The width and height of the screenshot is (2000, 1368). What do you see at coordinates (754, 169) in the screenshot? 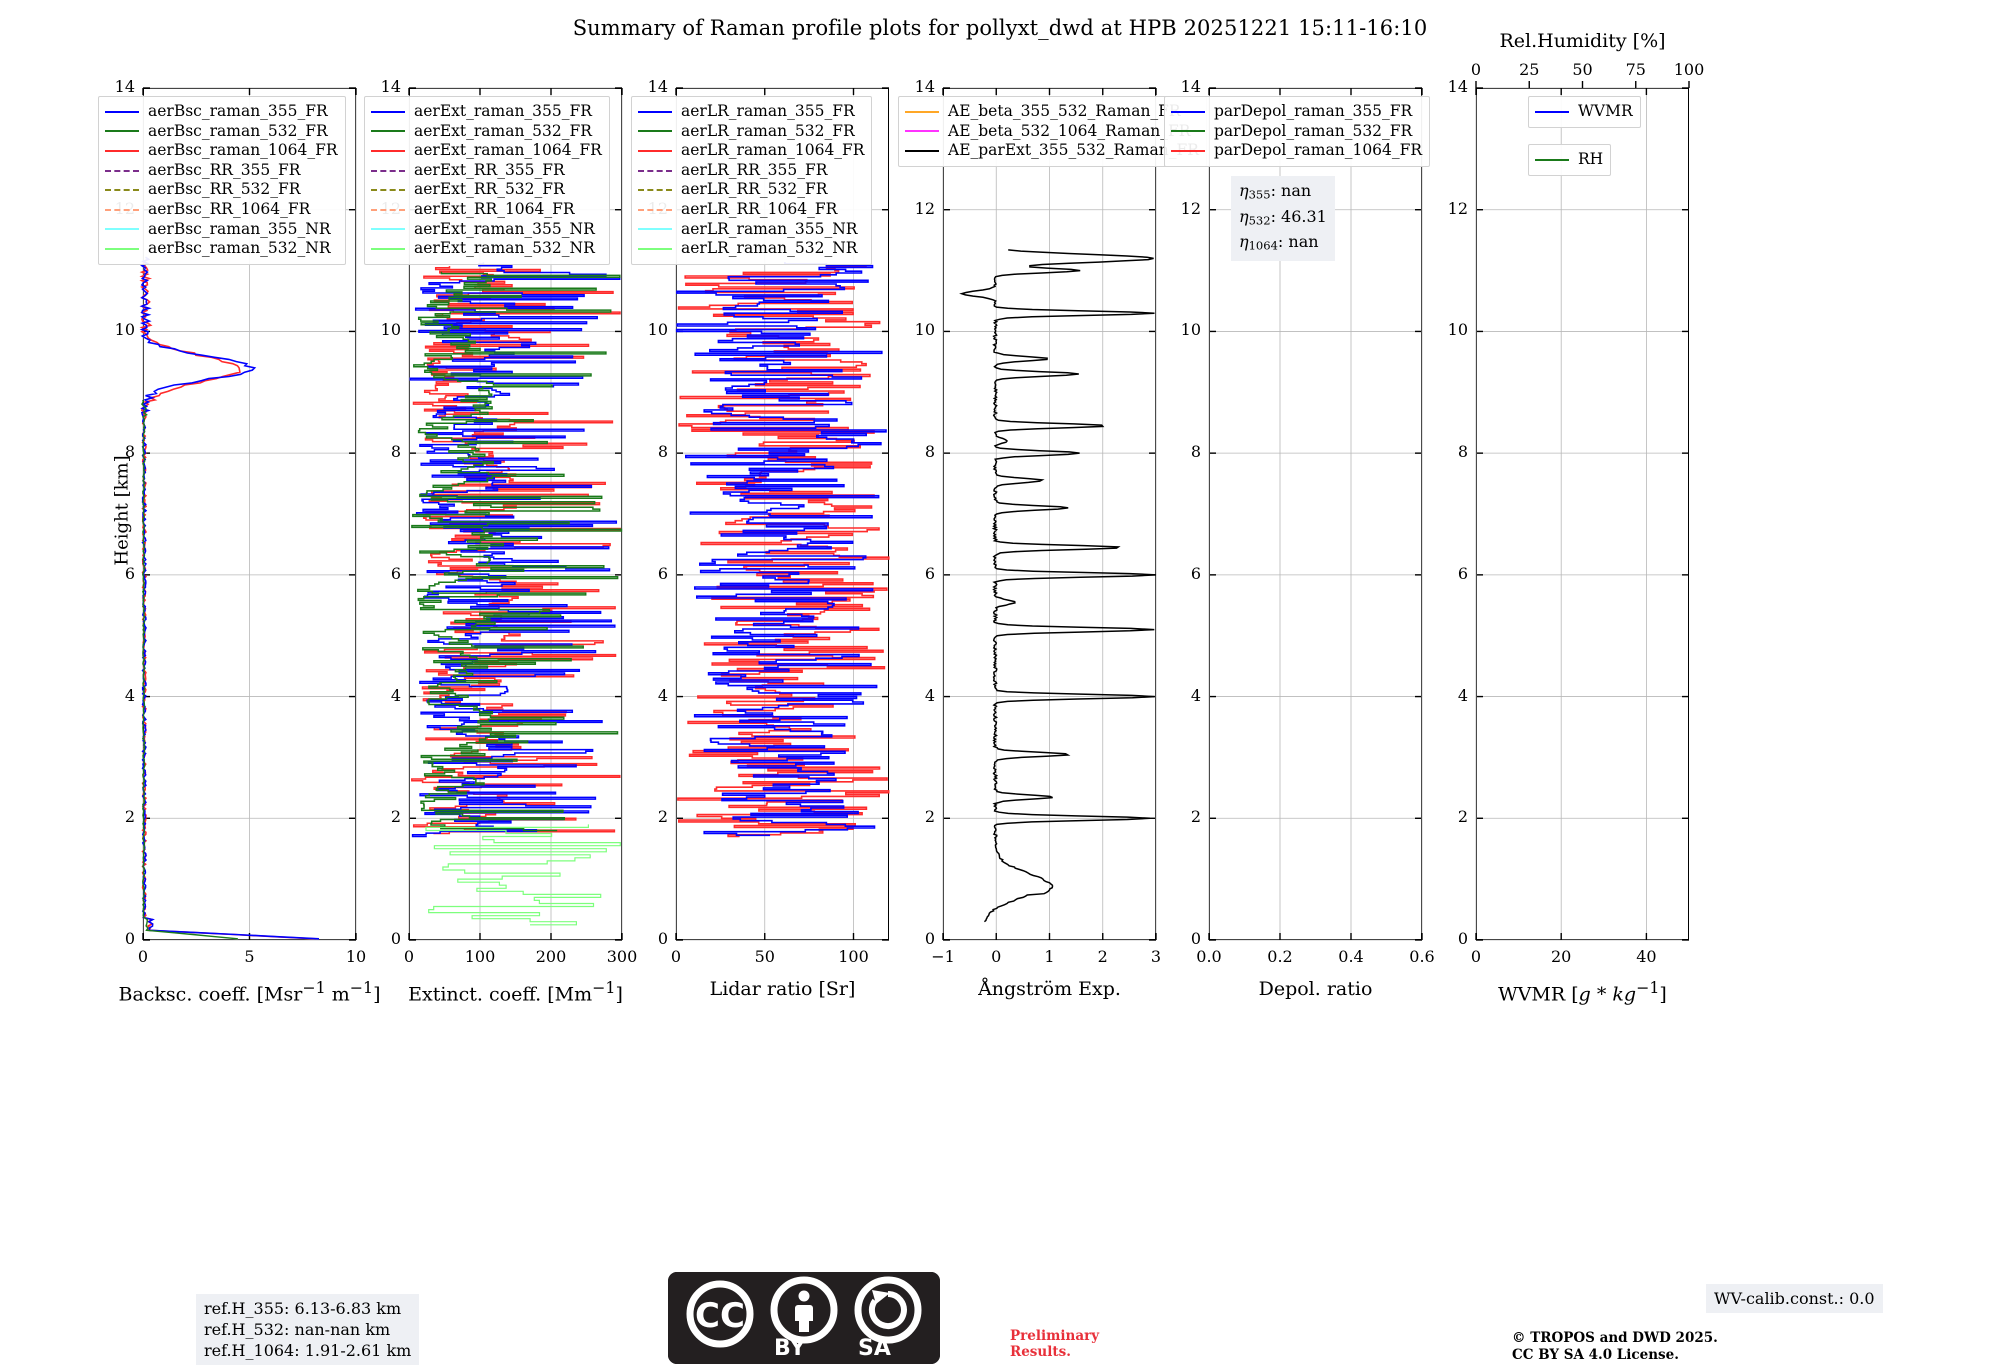
I see `legend-label: aerLR_RR_355_FR` at bounding box center [754, 169].